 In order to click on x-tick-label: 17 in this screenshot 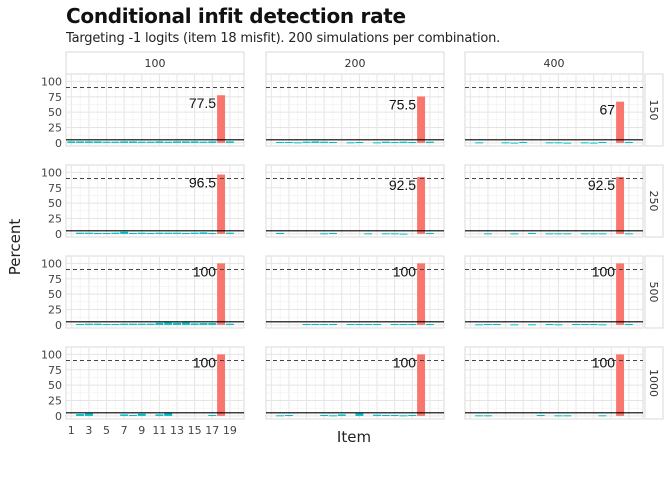, I will do `click(212, 430)`.